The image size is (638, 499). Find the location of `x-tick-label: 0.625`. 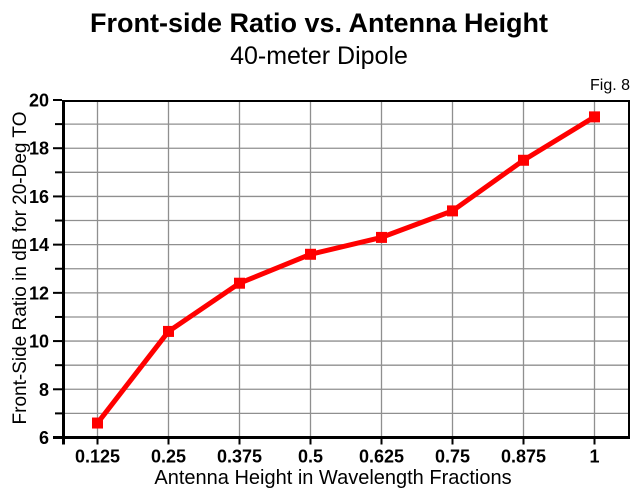

x-tick-label: 0.625 is located at coordinates (381, 457).